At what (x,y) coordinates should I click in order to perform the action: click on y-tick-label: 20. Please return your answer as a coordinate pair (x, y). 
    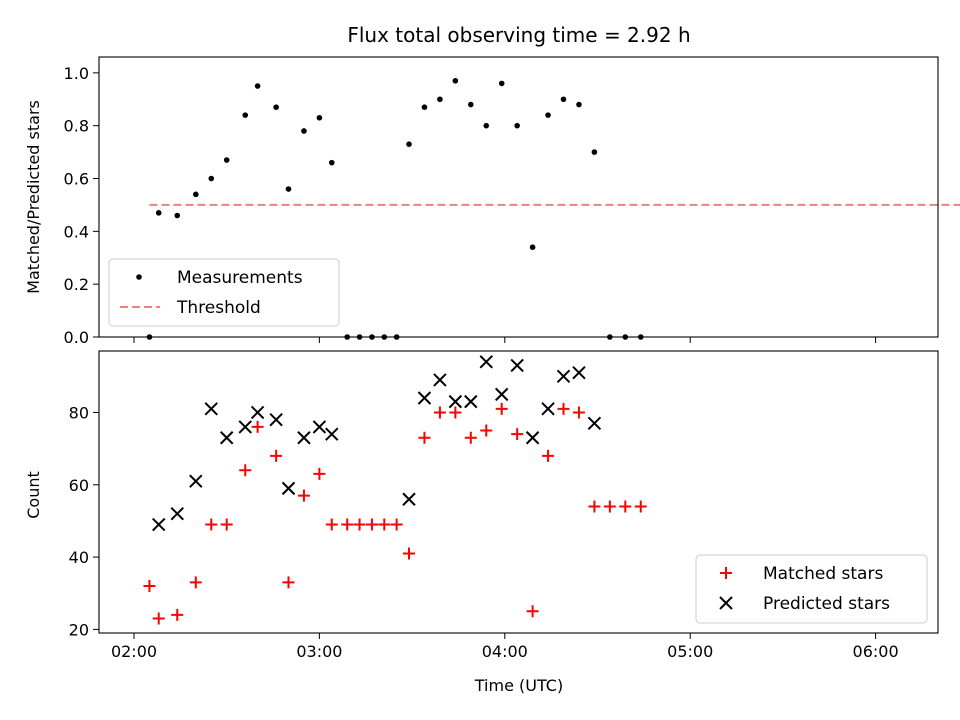
    Looking at the image, I should click on (79, 629).